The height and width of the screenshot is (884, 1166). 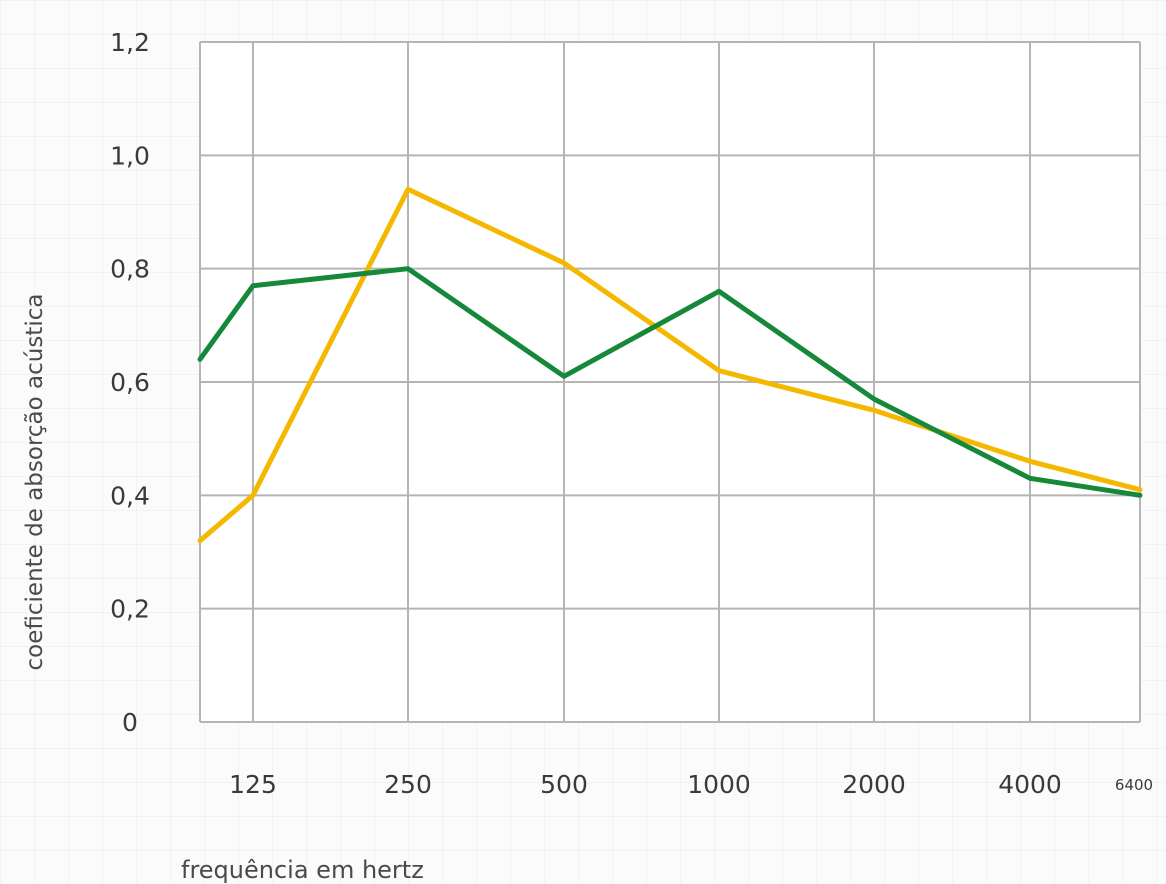 What do you see at coordinates (130, 722) in the screenshot?
I see `y-tick-label: 0` at bounding box center [130, 722].